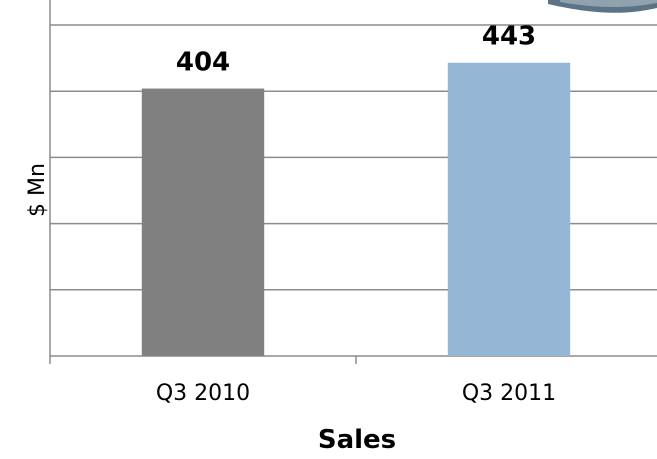  I want to click on bar-q3-2010, so click(203, 222).